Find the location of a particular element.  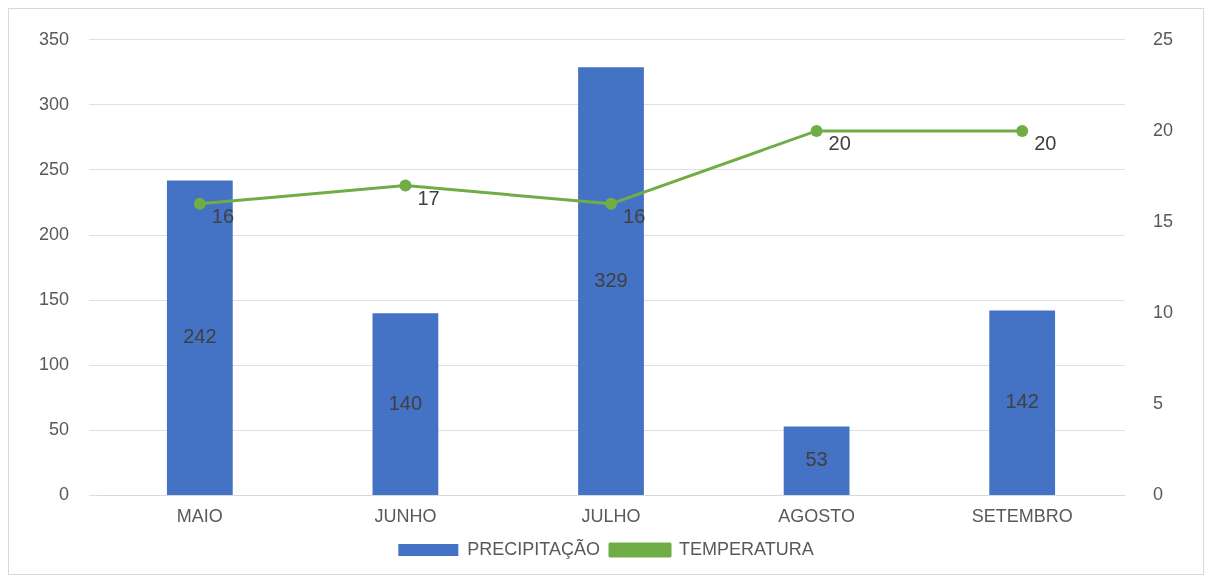

y2-tick-label: 25 is located at coordinates (1163, 38).